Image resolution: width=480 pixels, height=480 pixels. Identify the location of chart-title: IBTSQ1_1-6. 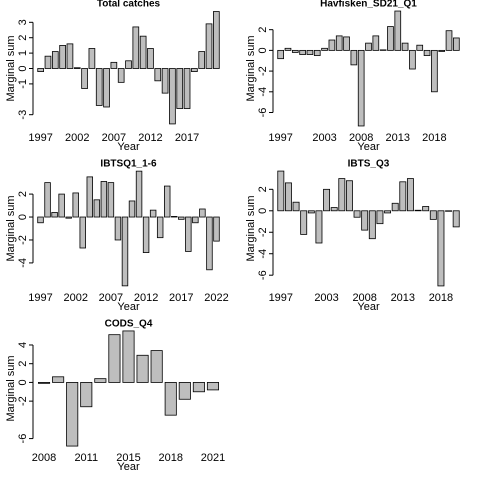
(128, 164).